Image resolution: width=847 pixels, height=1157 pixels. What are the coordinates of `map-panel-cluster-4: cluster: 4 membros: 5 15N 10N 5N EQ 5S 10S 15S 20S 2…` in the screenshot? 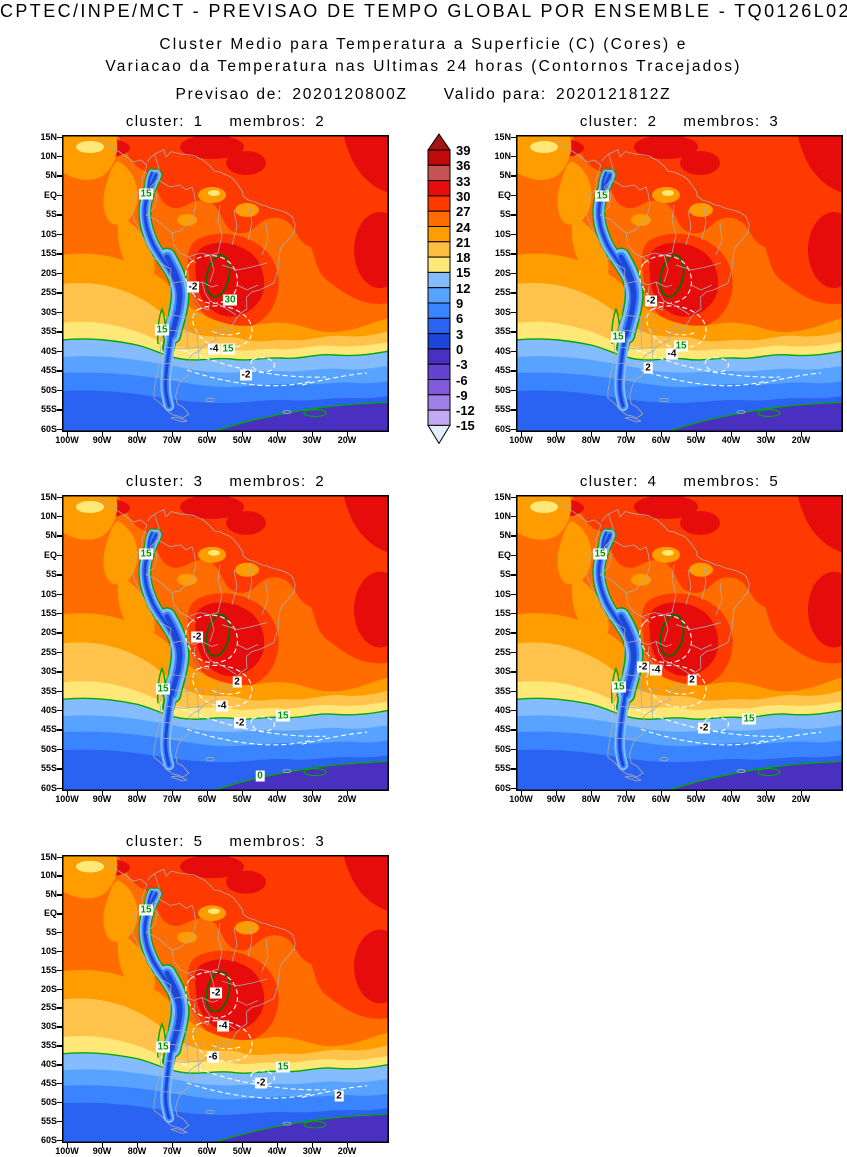 It's located at (668, 638).